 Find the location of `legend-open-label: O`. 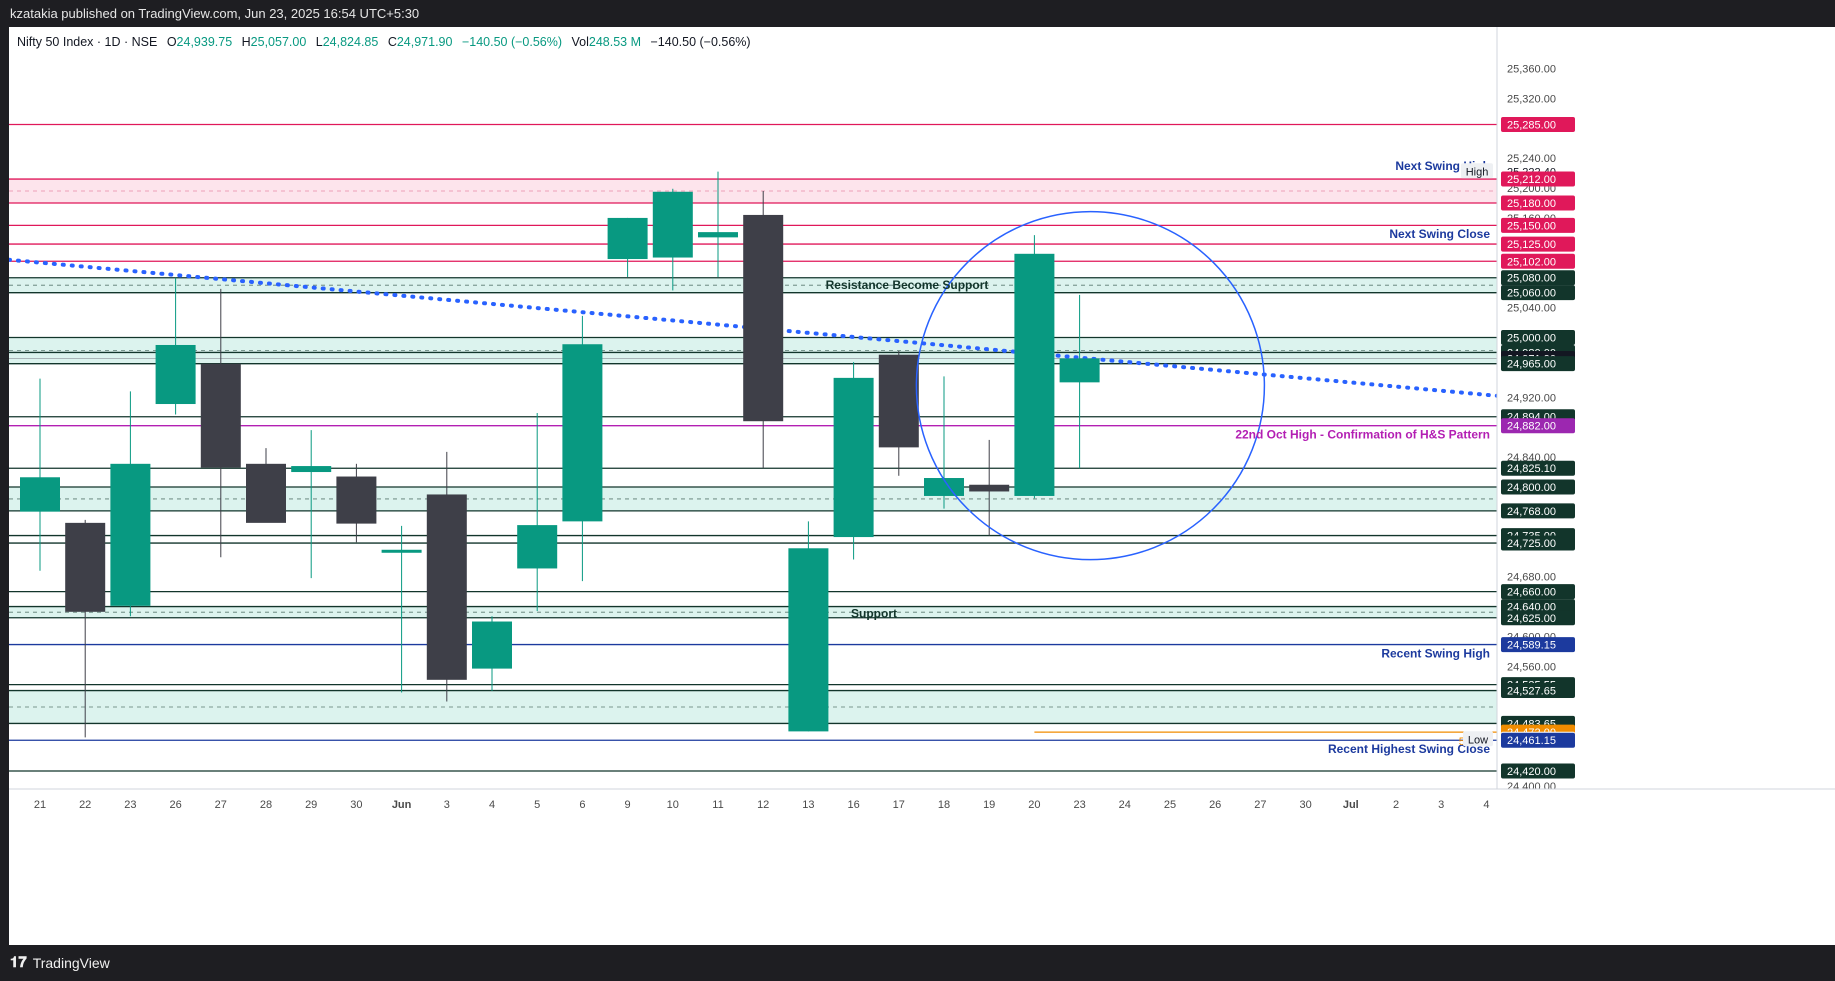

legend-open-label: O is located at coordinates (171, 42).